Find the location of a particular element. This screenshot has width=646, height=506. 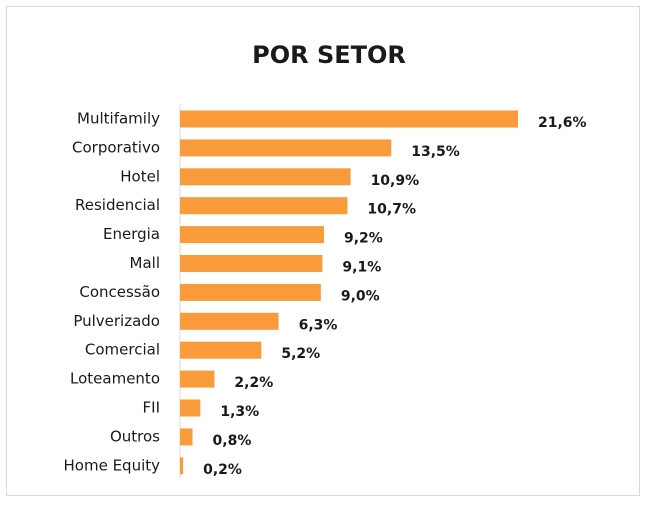

category-label: Home Equity is located at coordinates (112, 465).